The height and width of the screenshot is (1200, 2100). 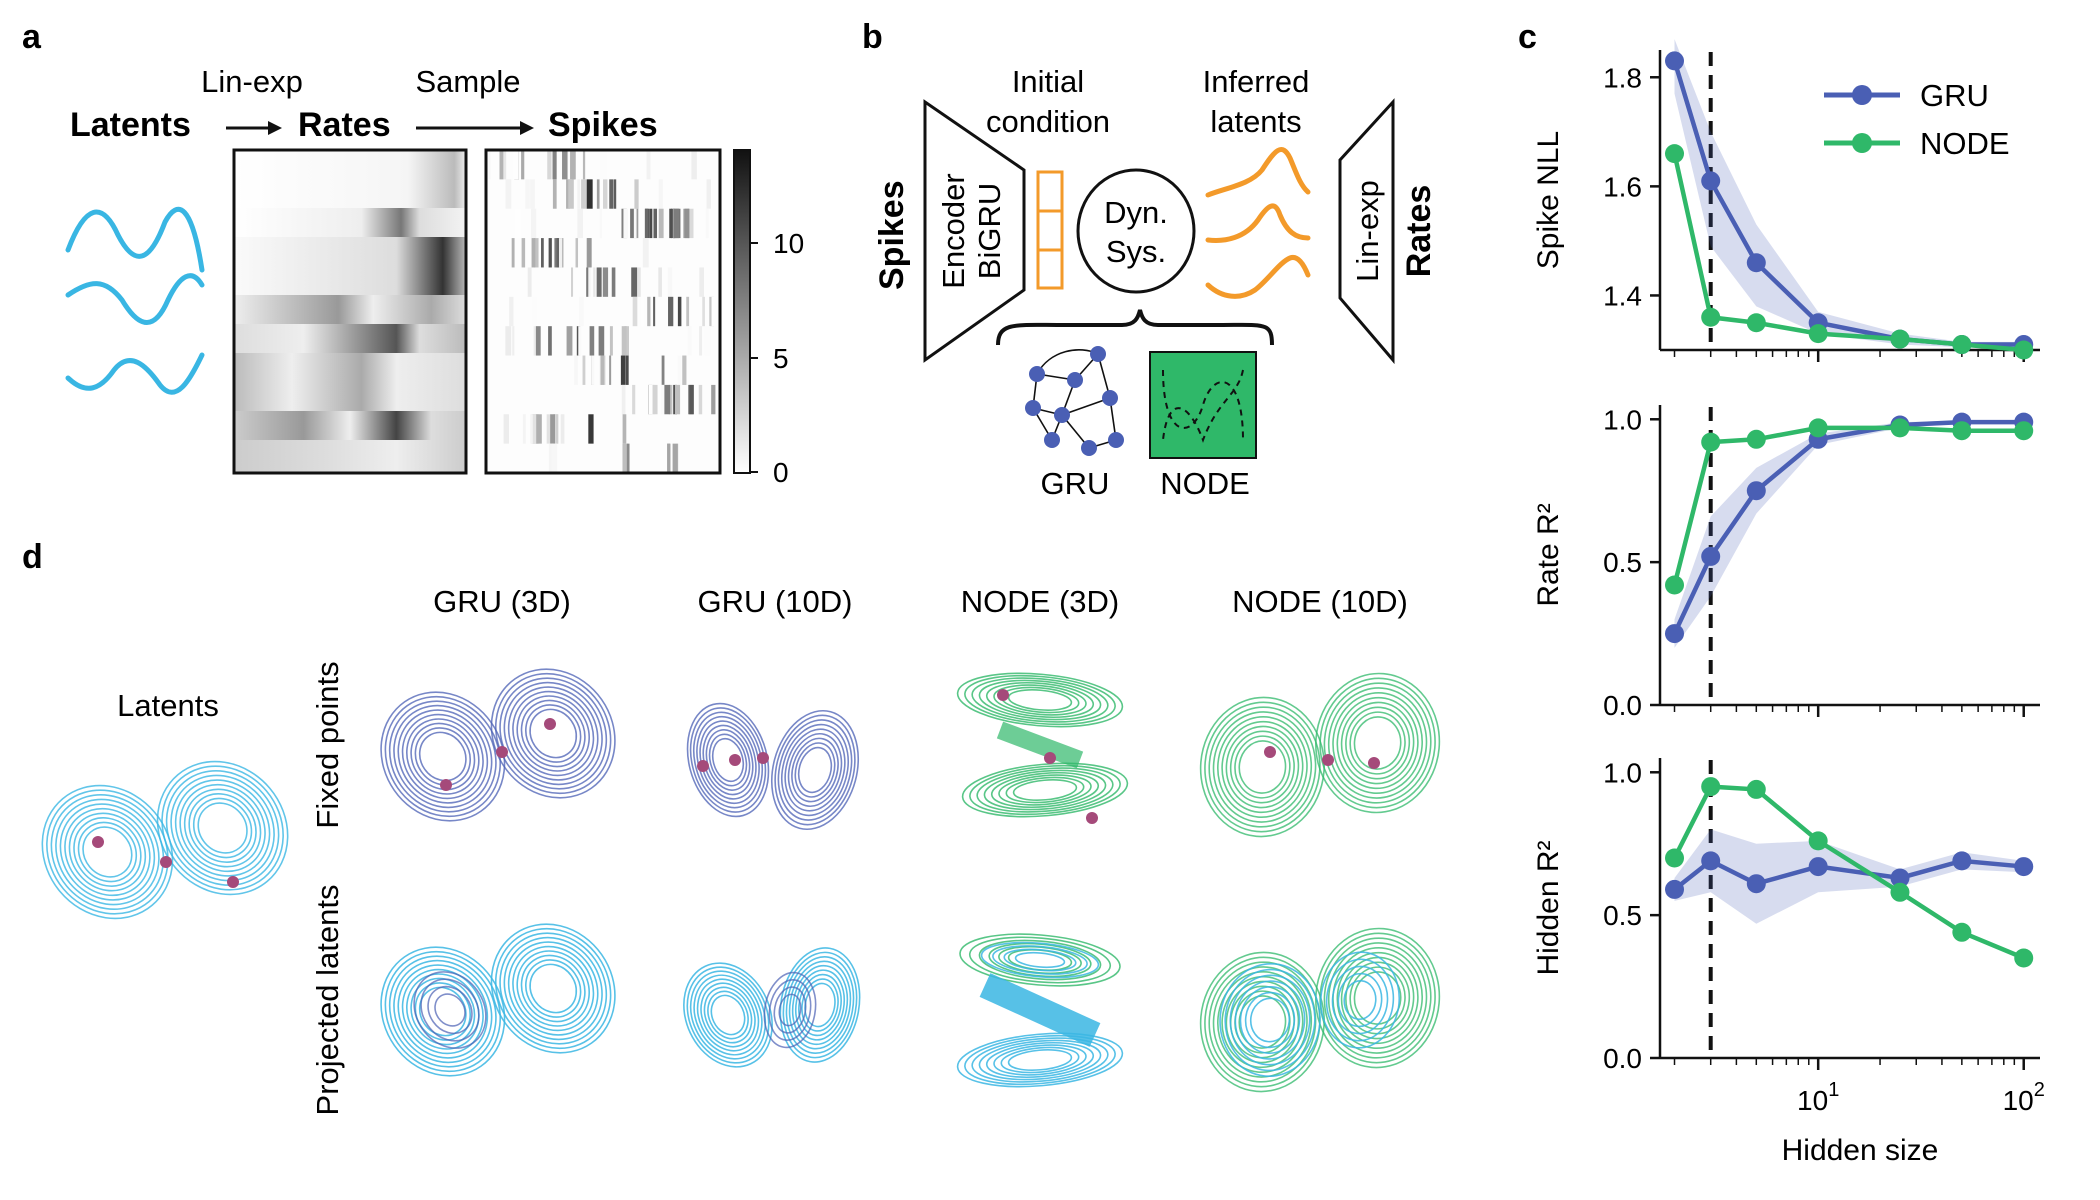 What do you see at coordinates (1074, 401) in the screenshot?
I see `gru-network-icon` at bounding box center [1074, 401].